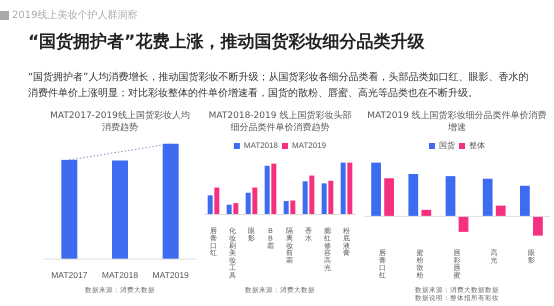 The height and width of the screenshot is (306, 554). I want to click on x-tick-label: MAT2017, so click(69, 275).